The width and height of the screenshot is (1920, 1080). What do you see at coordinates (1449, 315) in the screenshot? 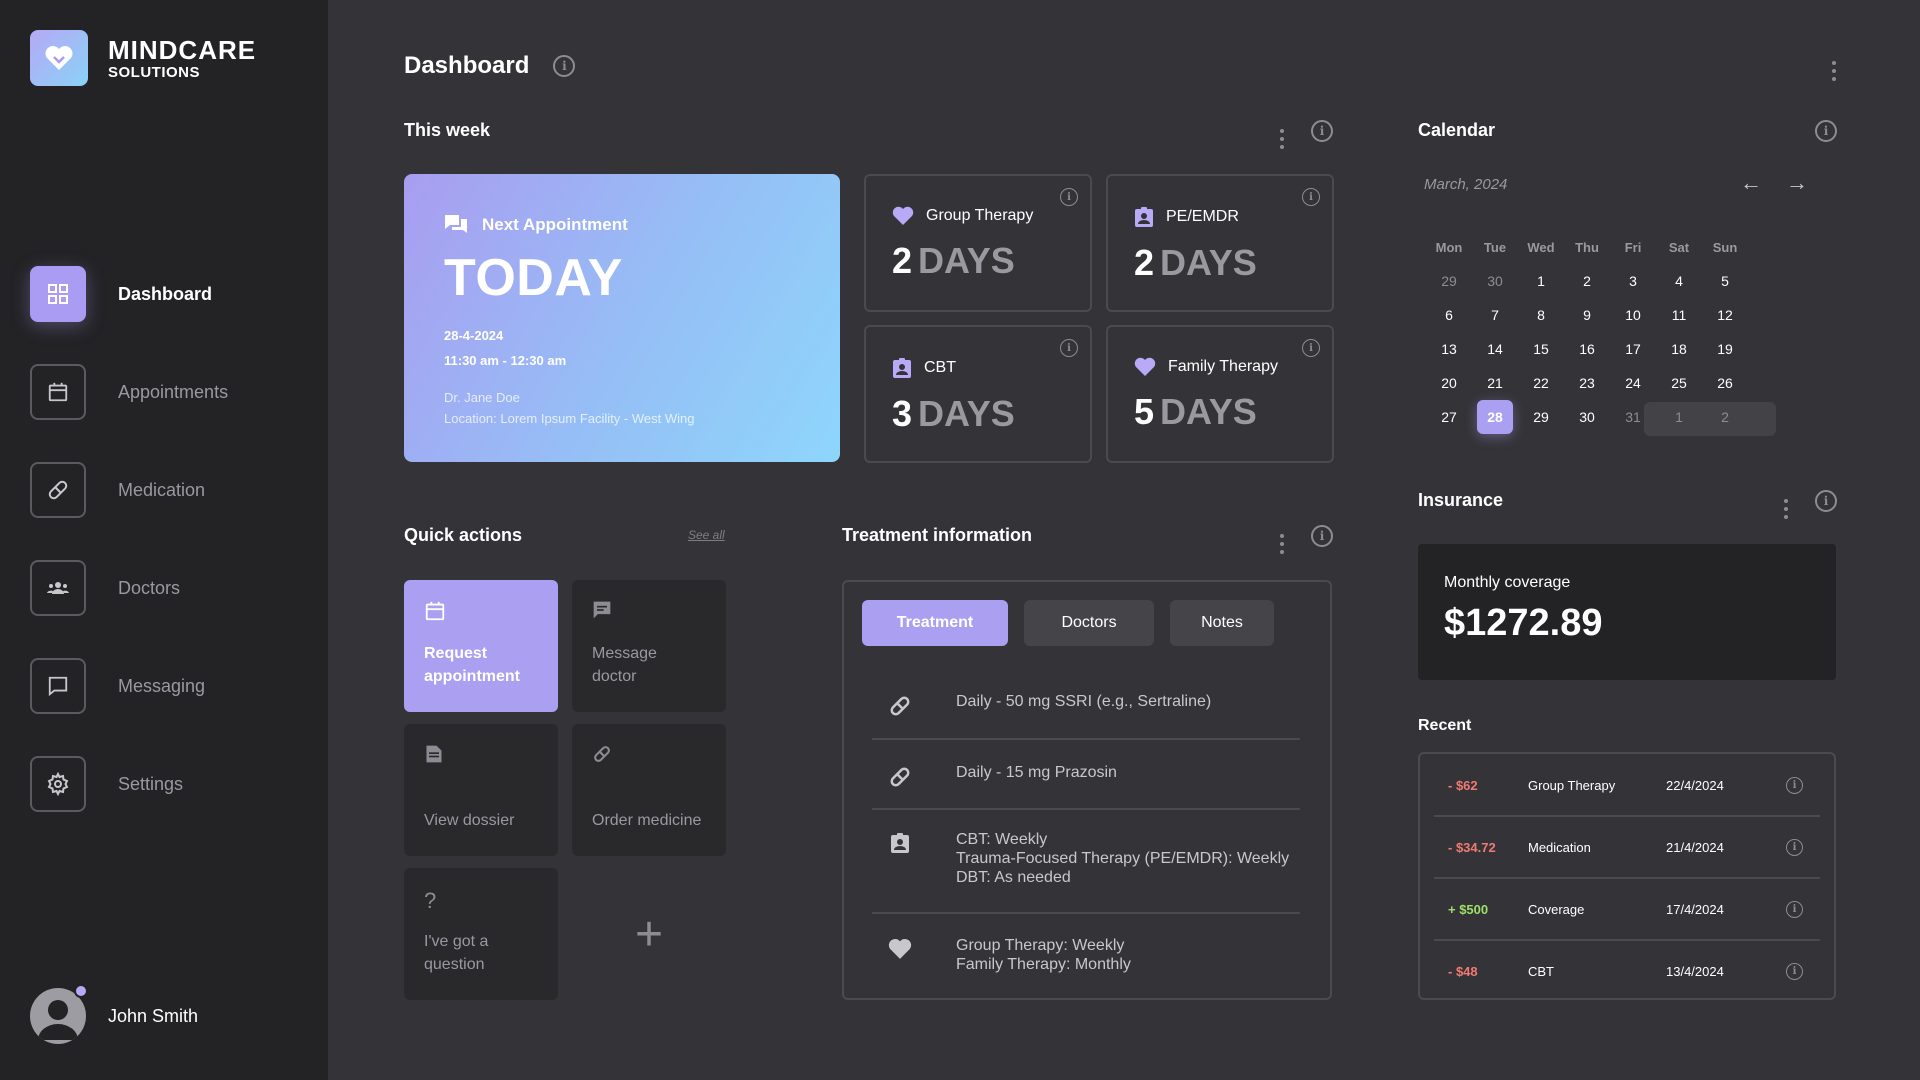
I see `calendar-day: 6` at bounding box center [1449, 315].